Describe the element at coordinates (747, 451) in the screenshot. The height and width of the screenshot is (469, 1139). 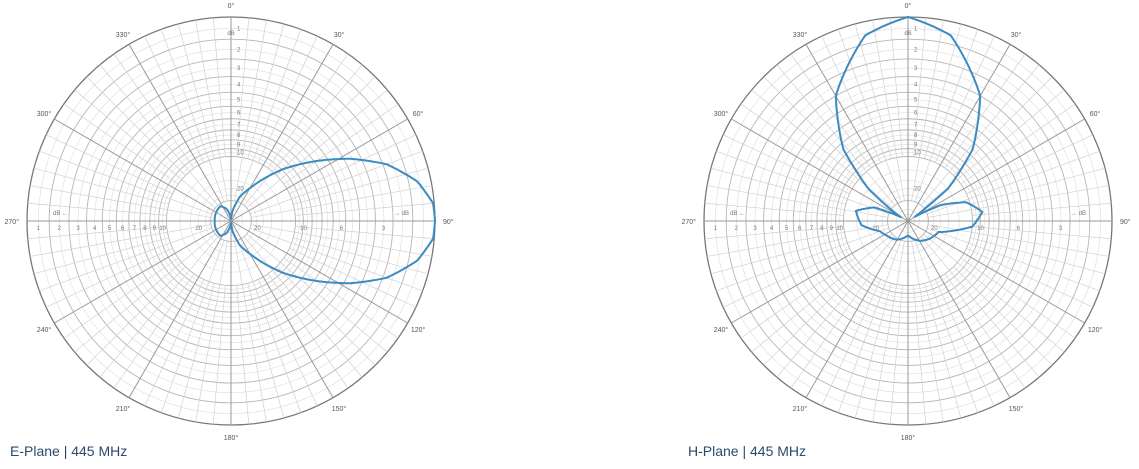
I see `h-plane-caption: H-Plane | 445 MHz` at that location.